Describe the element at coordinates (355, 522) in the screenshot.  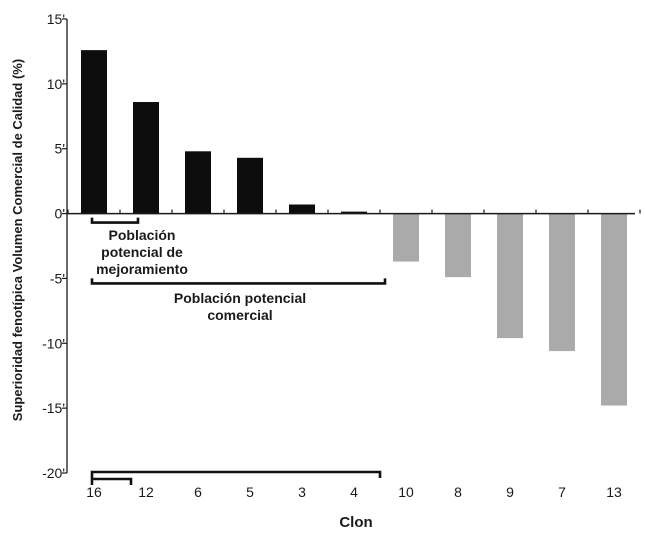
I see `x-axis-title: Clon` at that location.